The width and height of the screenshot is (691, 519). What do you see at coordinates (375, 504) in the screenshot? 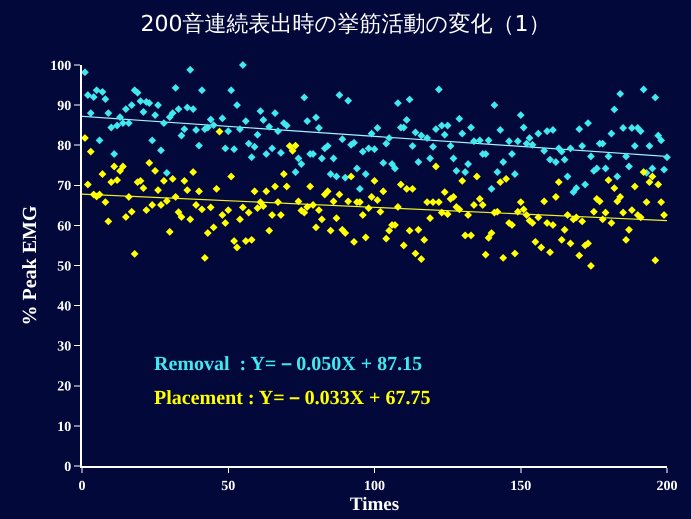
I see `x-axis-title: Times` at bounding box center [375, 504].